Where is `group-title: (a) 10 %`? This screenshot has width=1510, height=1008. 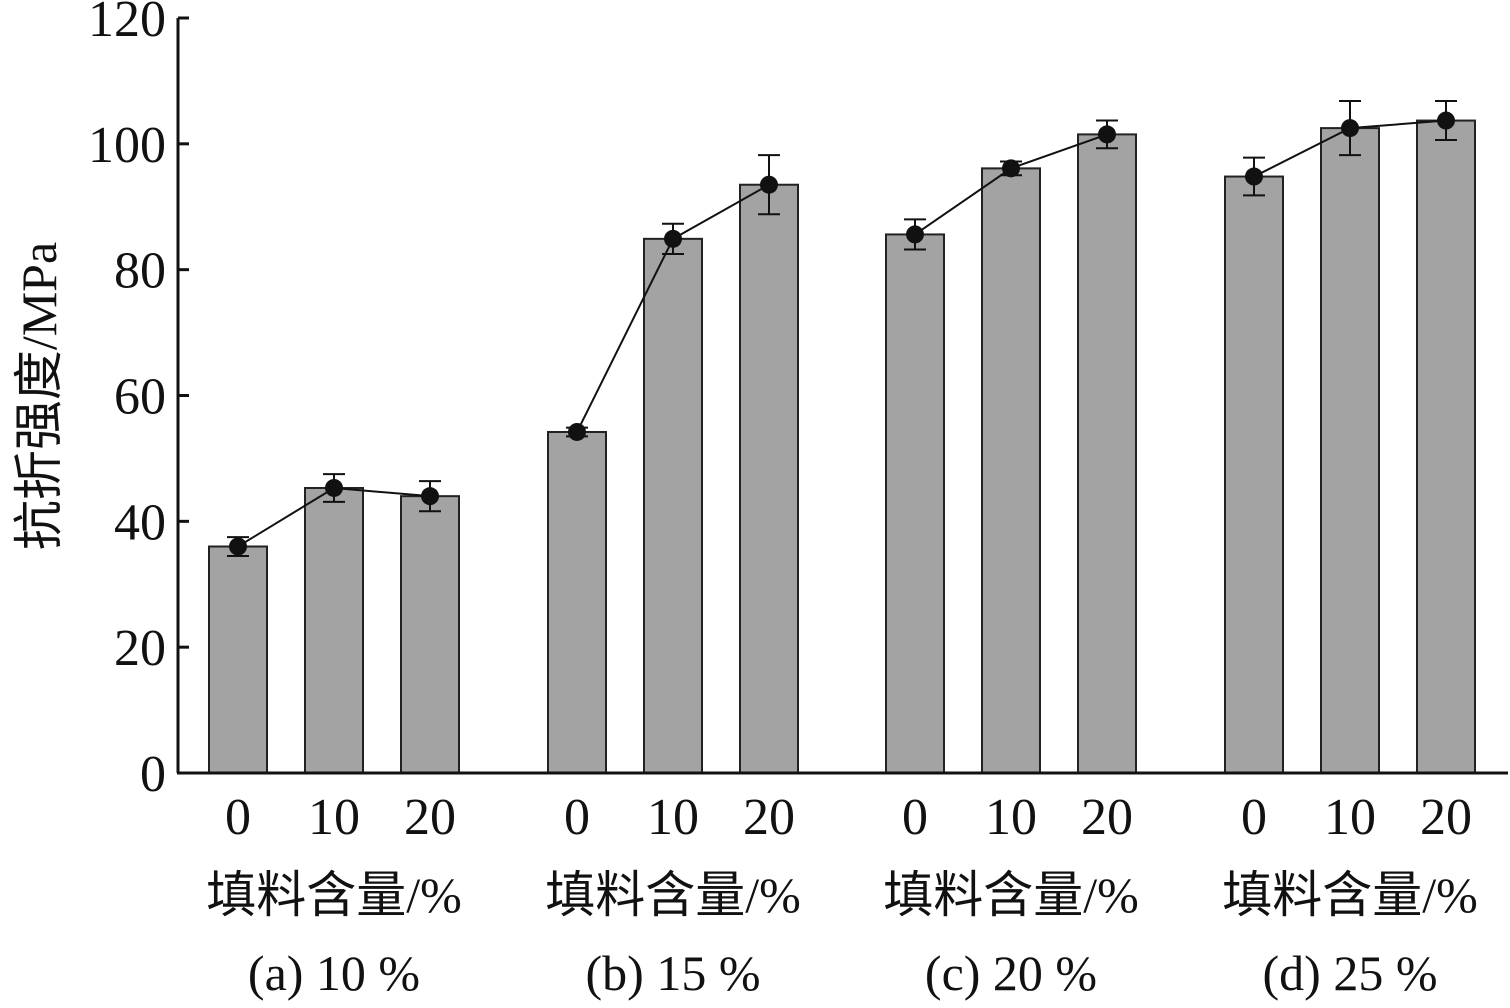
group-title: (a) 10 % is located at coordinates (334, 973).